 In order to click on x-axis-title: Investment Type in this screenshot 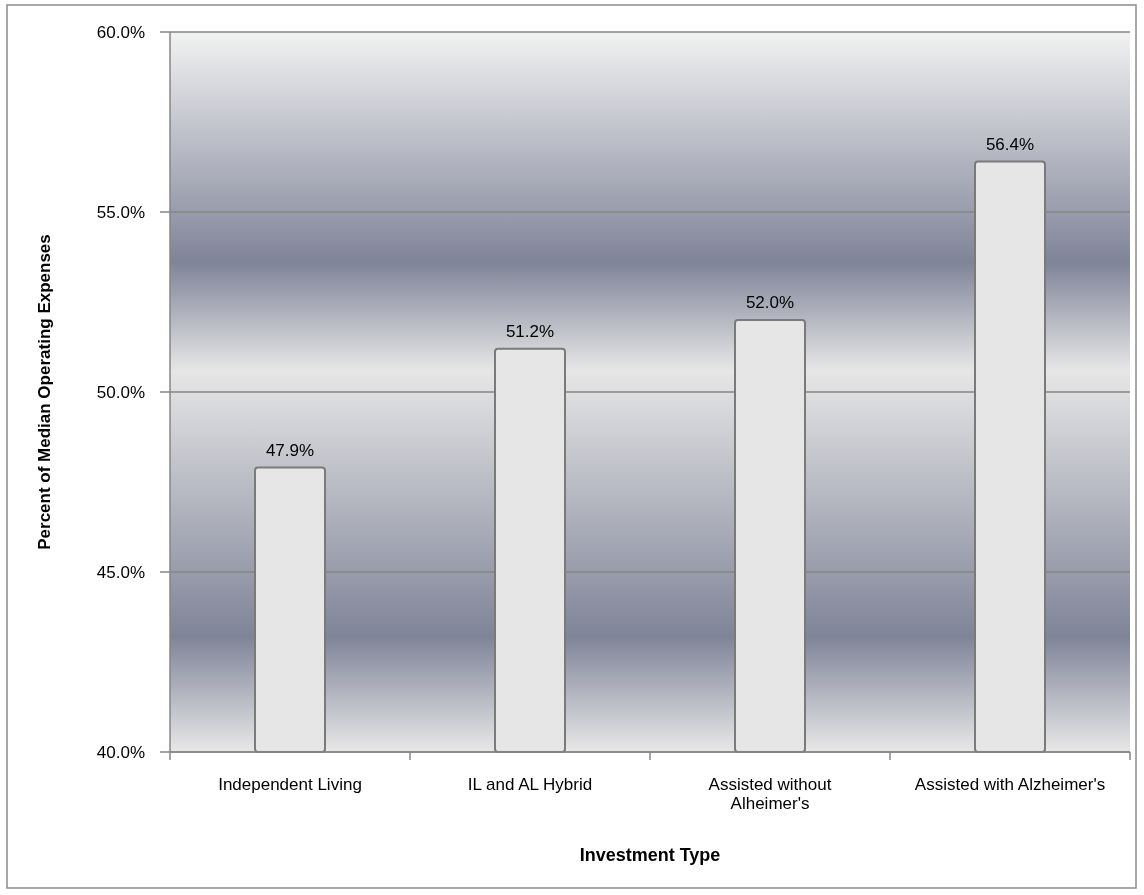, I will do `click(650, 855)`.